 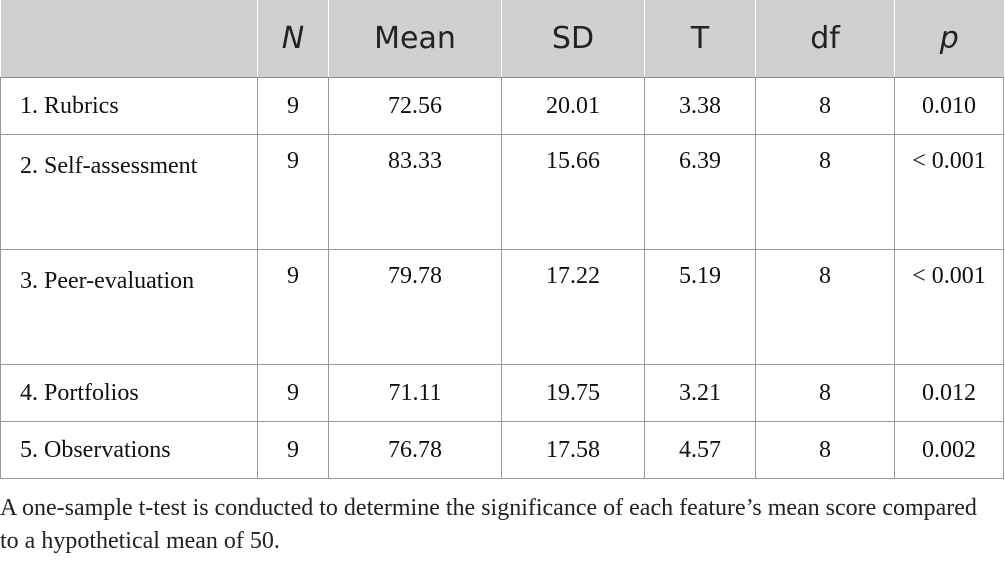 I want to click on t-cell: 3.21, so click(x=700, y=393).